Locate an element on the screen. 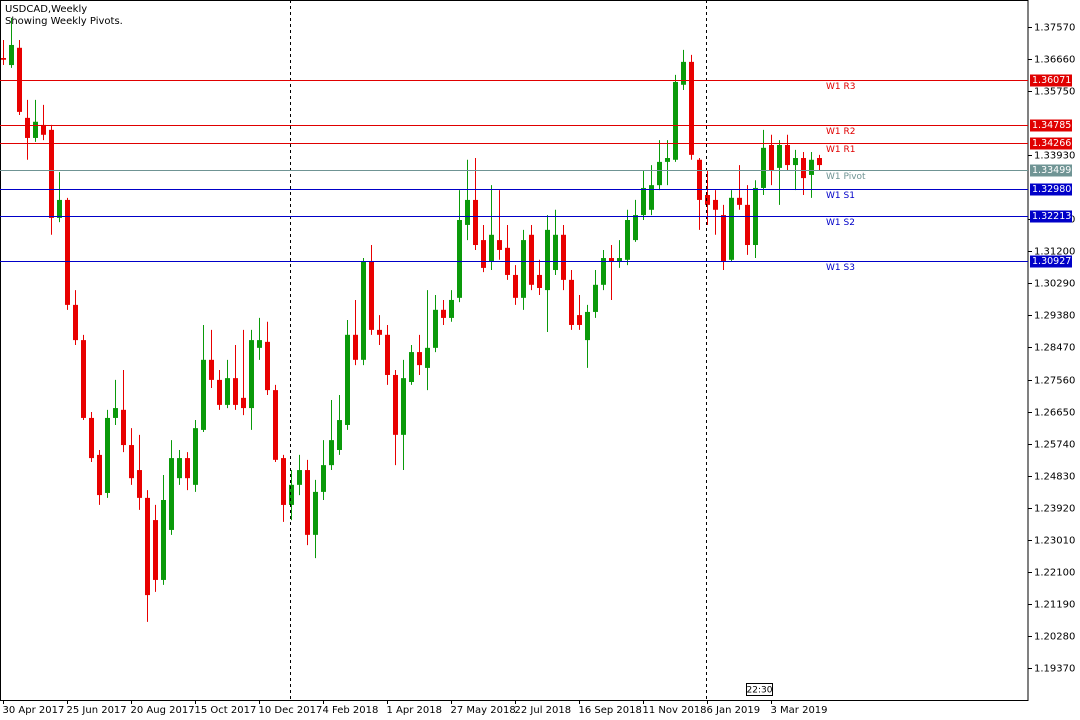 The height and width of the screenshot is (720, 1080). y-tick-label: 1.31200 is located at coordinates (1054, 252).